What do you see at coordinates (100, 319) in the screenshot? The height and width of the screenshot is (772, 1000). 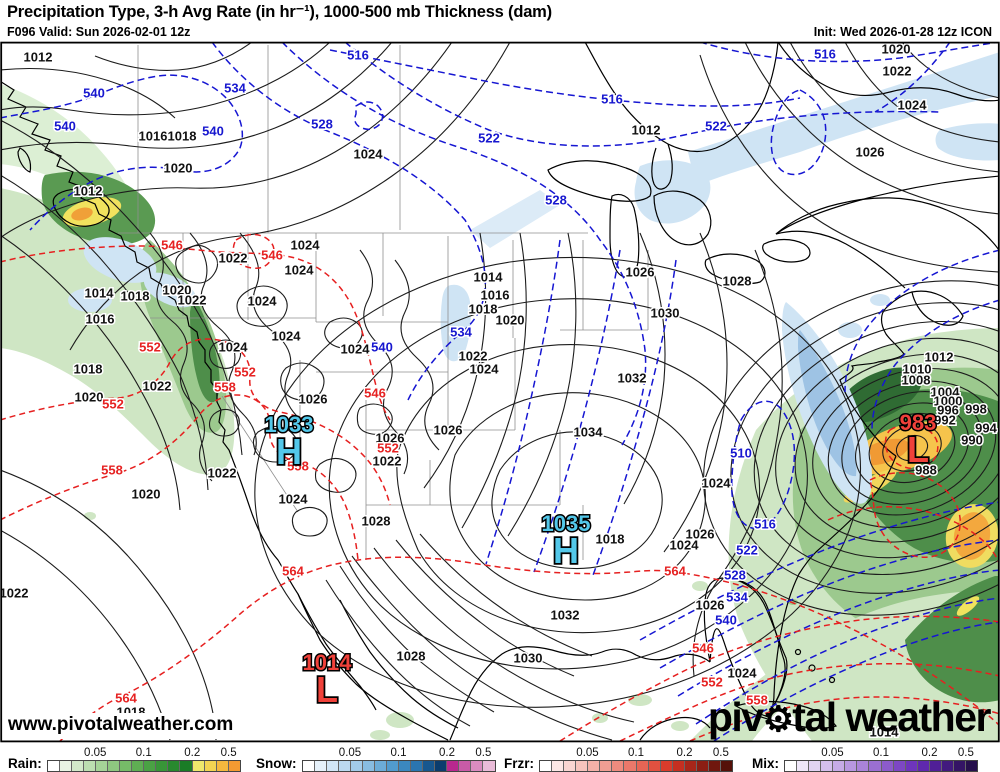 I see `contour-label: 1016` at bounding box center [100, 319].